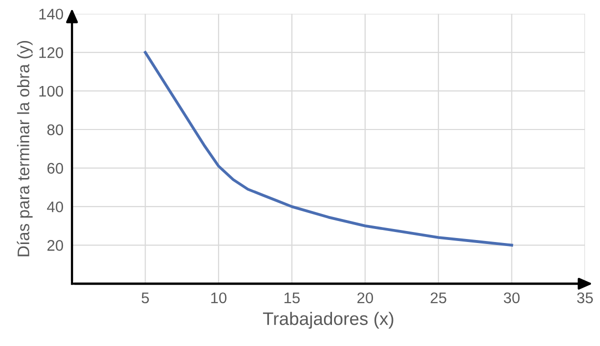 The width and height of the screenshot is (600, 346). I want to click on y-axis-title: Días para terminar la obra (y), so click(24, 148).